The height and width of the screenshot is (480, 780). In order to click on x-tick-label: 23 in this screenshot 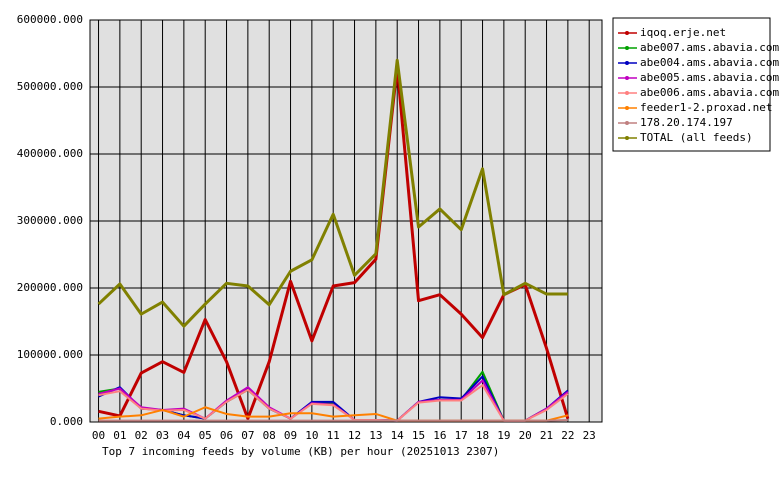, I will do `click(589, 435)`.